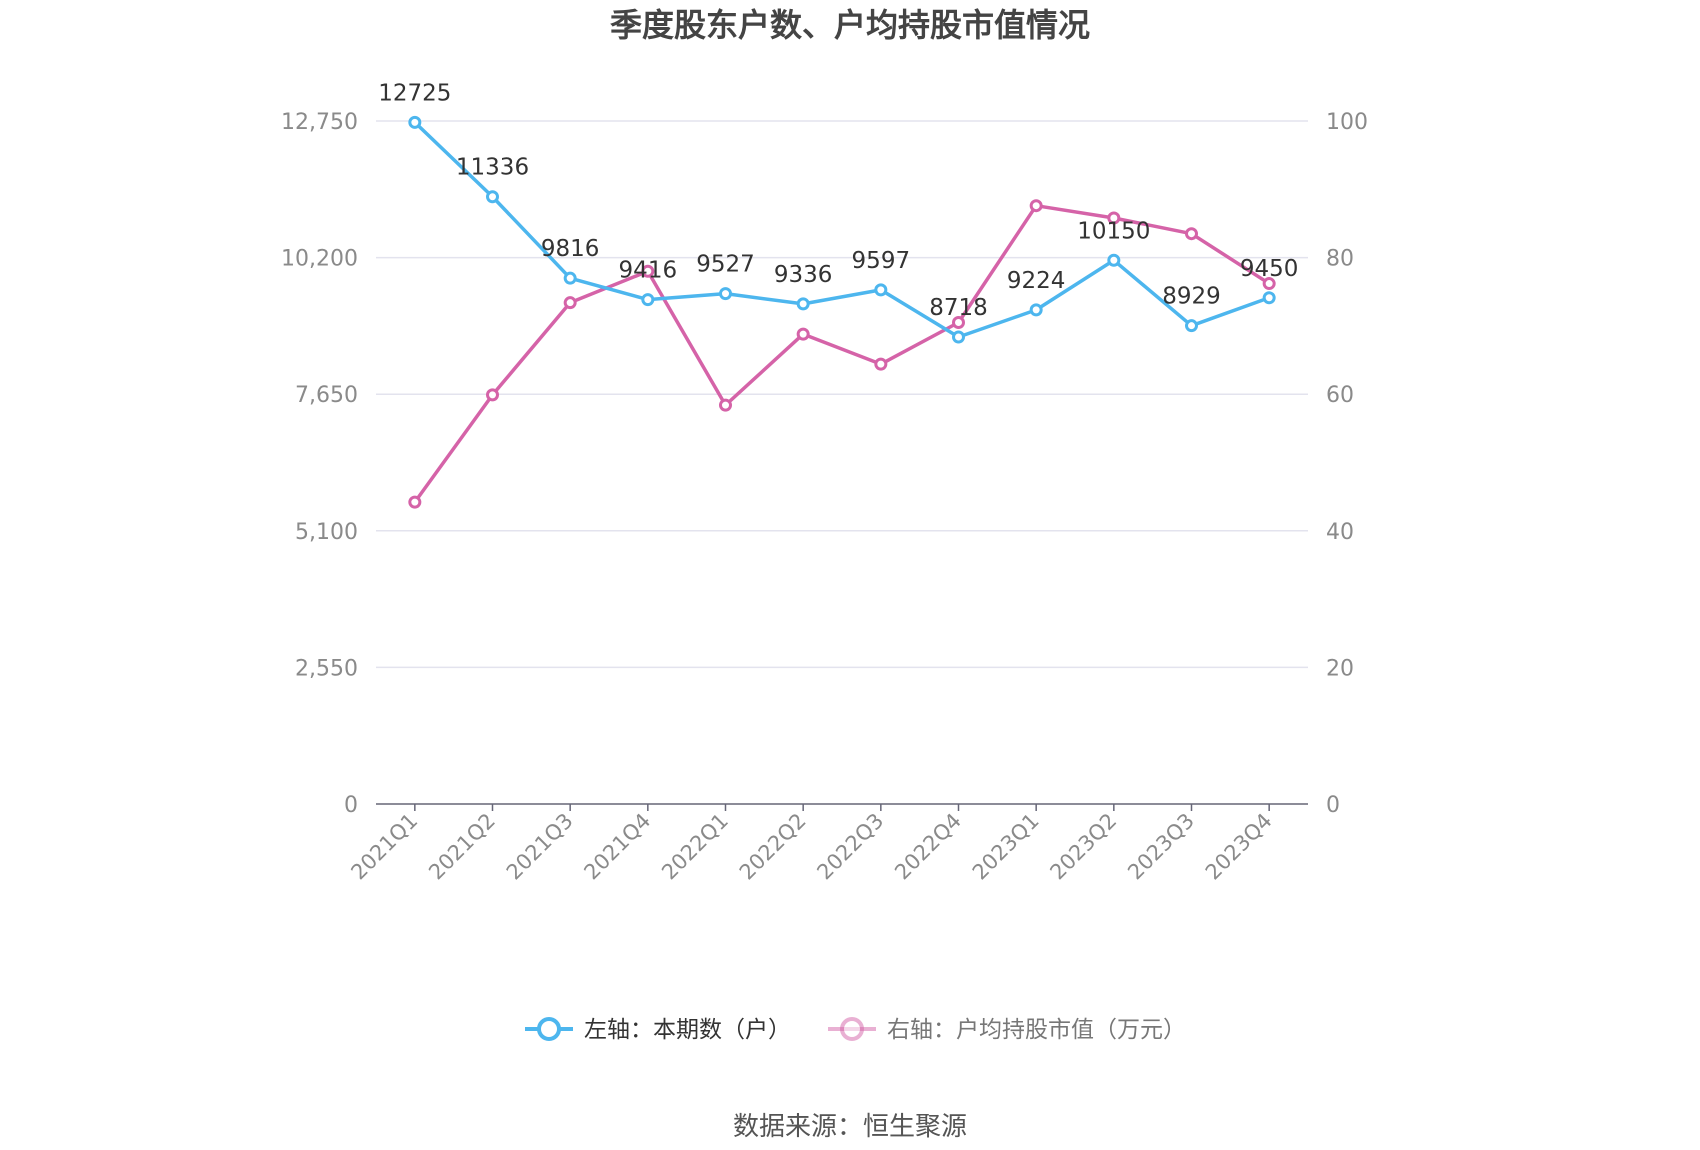 The width and height of the screenshot is (1700, 1150). What do you see at coordinates (570, 249) in the screenshot?
I see `data-label: 9816` at bounding box center [570, 249].